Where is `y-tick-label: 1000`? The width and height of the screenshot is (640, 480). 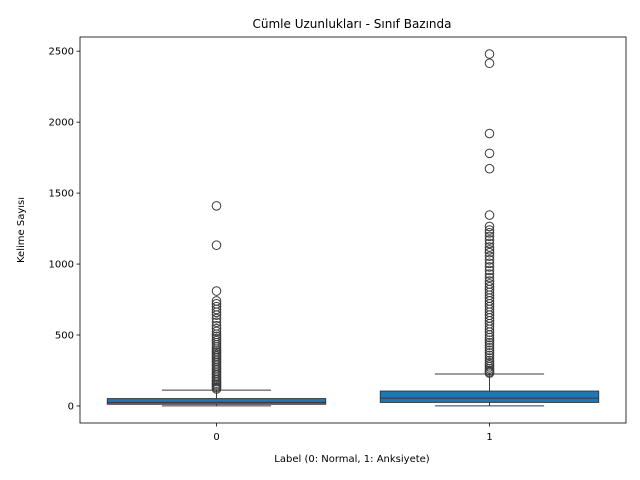 y-tick-label: 1000 is located at coordinates (61, 265).